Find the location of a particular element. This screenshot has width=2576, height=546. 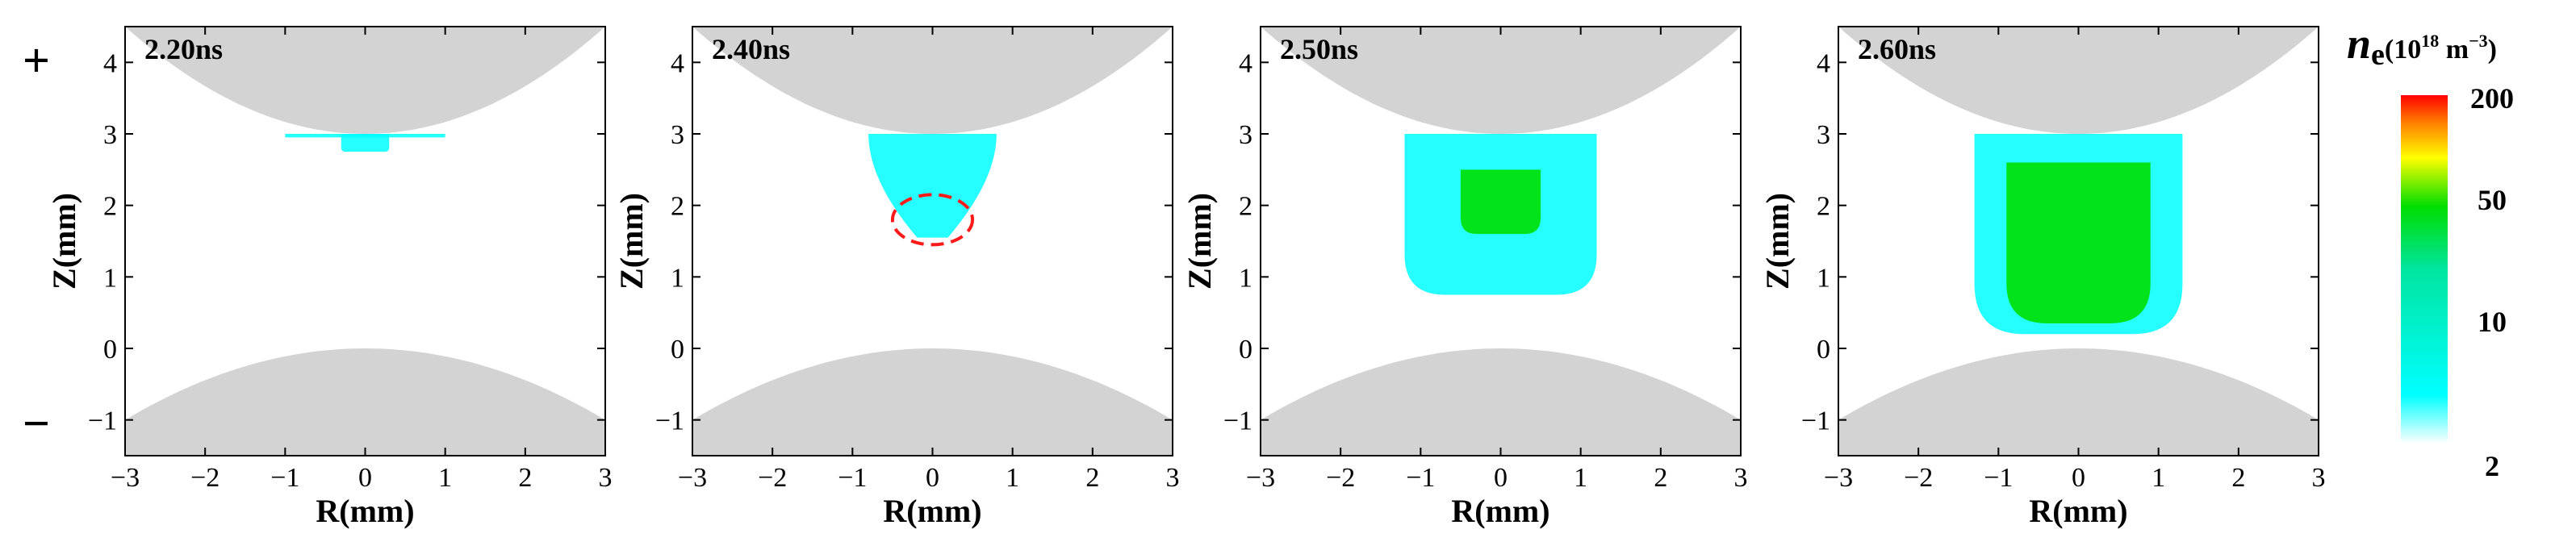

annotation-dashed-ellipse is located at coordinates (932, 220).